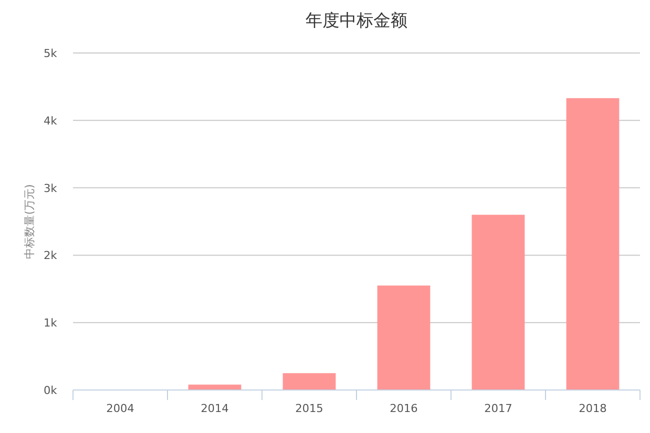  What do you see at coordinates (51, 323) in the screenshot?
I see `y-tick-label: 1k` at bounding box center [51, 323].